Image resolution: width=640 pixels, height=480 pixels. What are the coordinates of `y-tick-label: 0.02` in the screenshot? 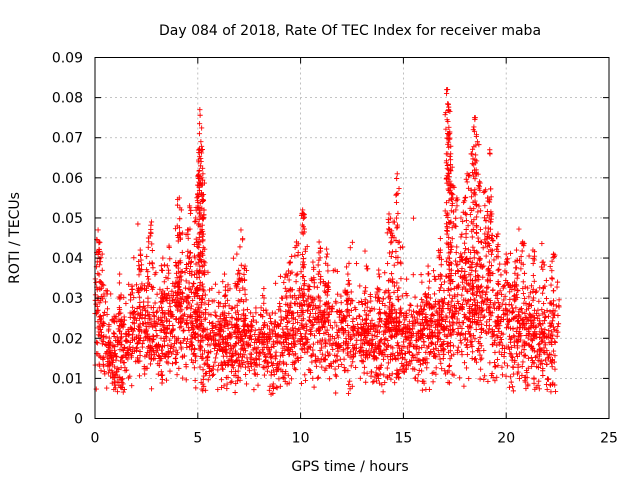 It's located at (67, 339).